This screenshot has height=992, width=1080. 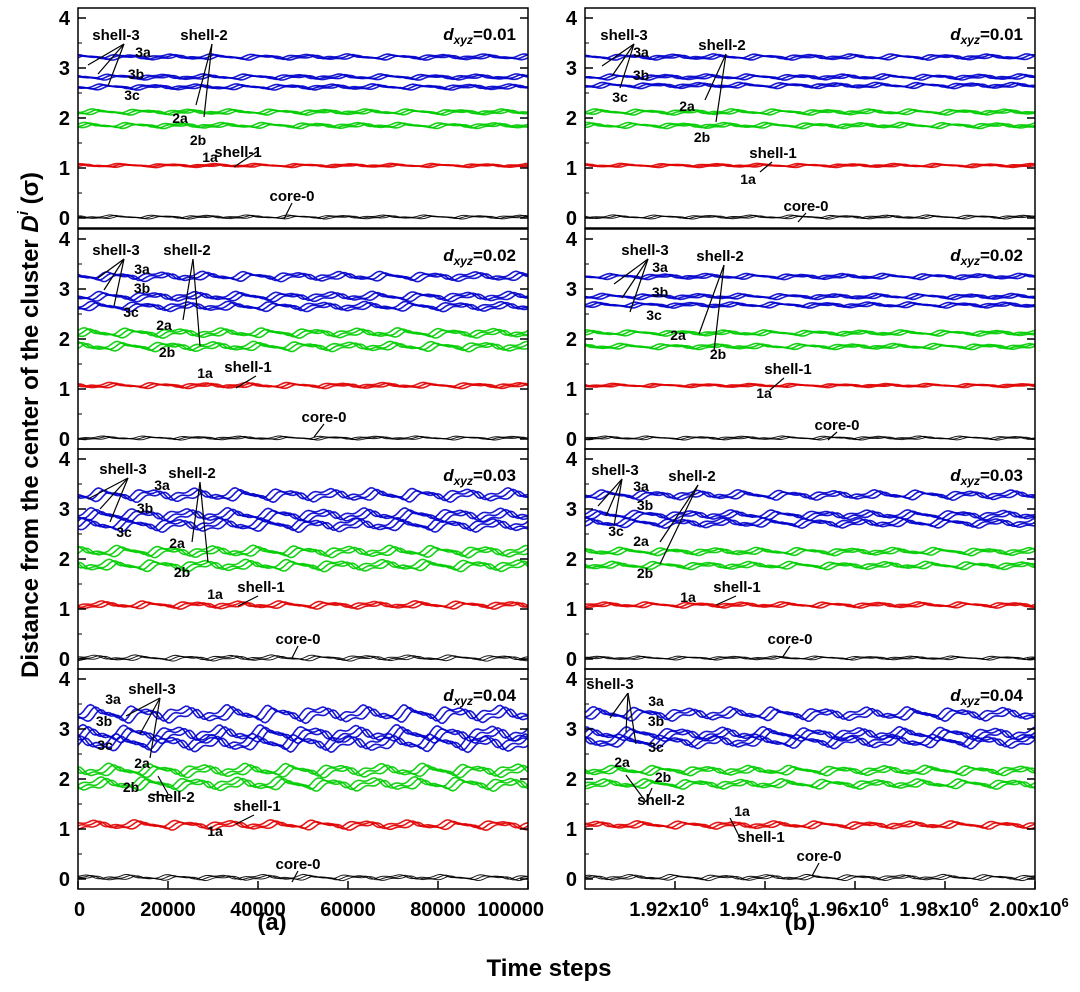 What do you see at coordinates (986, 36) in the screenshot?
I see `dxyz-annotation: dxyz=0.01` at bounding box center [986, 36].